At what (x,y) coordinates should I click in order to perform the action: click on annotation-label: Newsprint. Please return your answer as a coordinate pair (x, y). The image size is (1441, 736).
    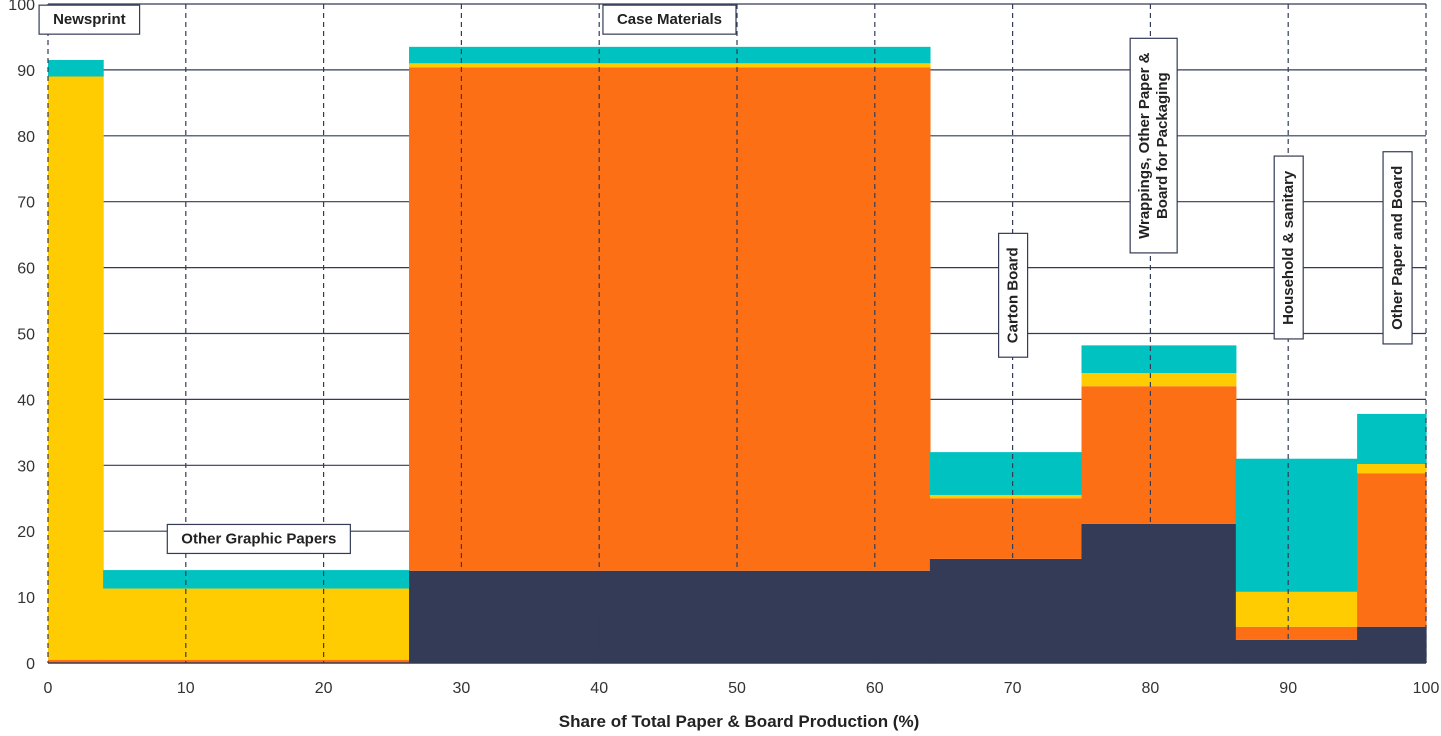
    Looking at the image, I should click on (89, 19).